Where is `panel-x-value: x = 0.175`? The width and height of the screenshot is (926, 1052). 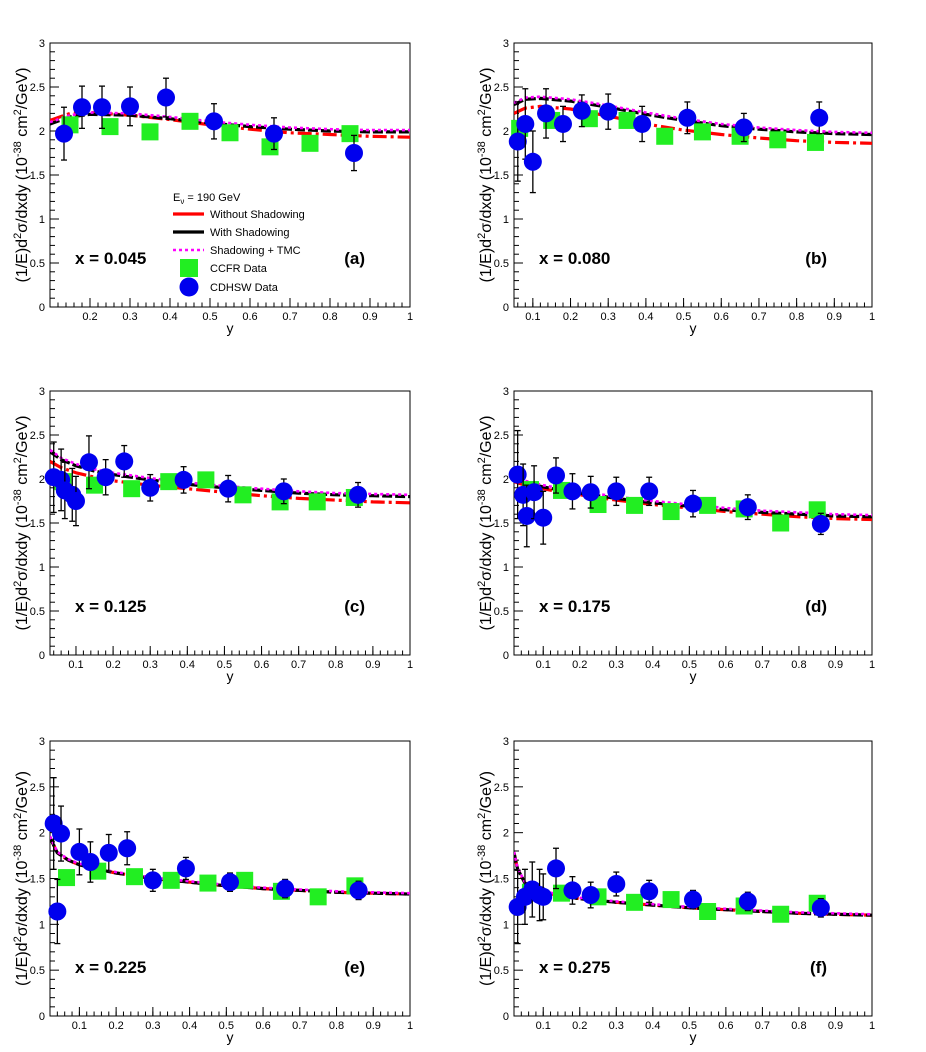
panel-x-value: x = 0.175 is located at coordinates (574, 606).